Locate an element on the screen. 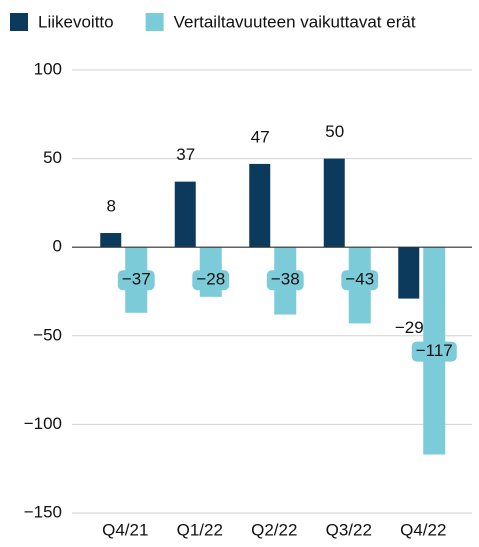  legend-label: Liikevoitto is located at coordinates (76, 21).